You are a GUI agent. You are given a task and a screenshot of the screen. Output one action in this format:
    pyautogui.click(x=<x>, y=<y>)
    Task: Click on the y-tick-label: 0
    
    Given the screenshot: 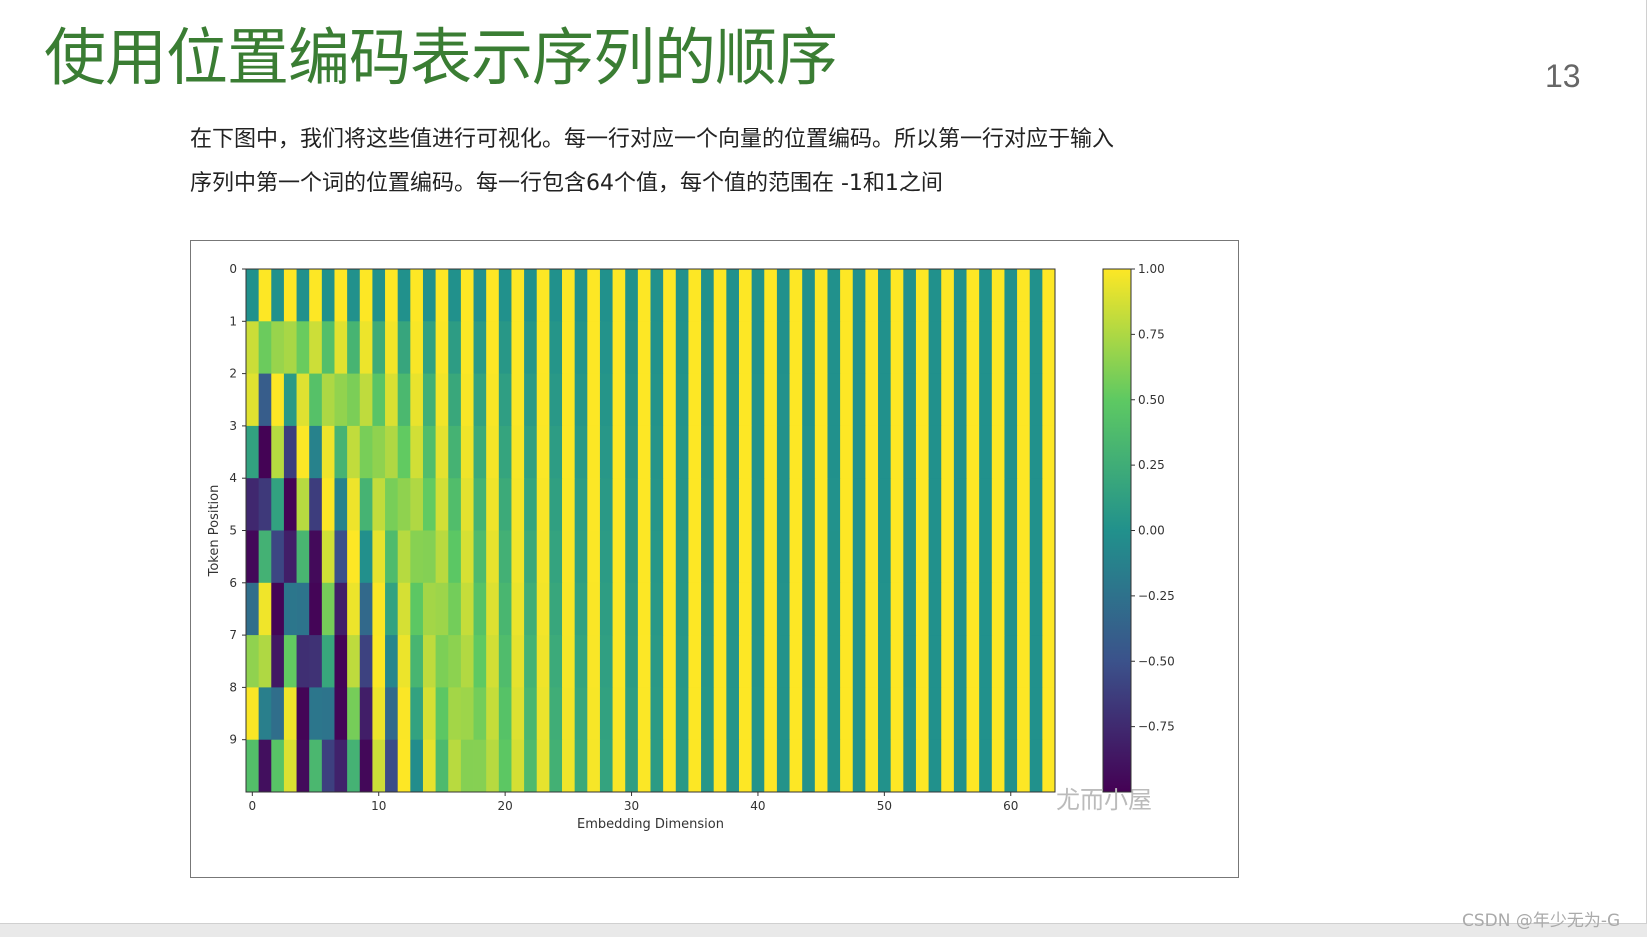 What is the action you would take?
    pyautogui.click(x=233, y=269)
    